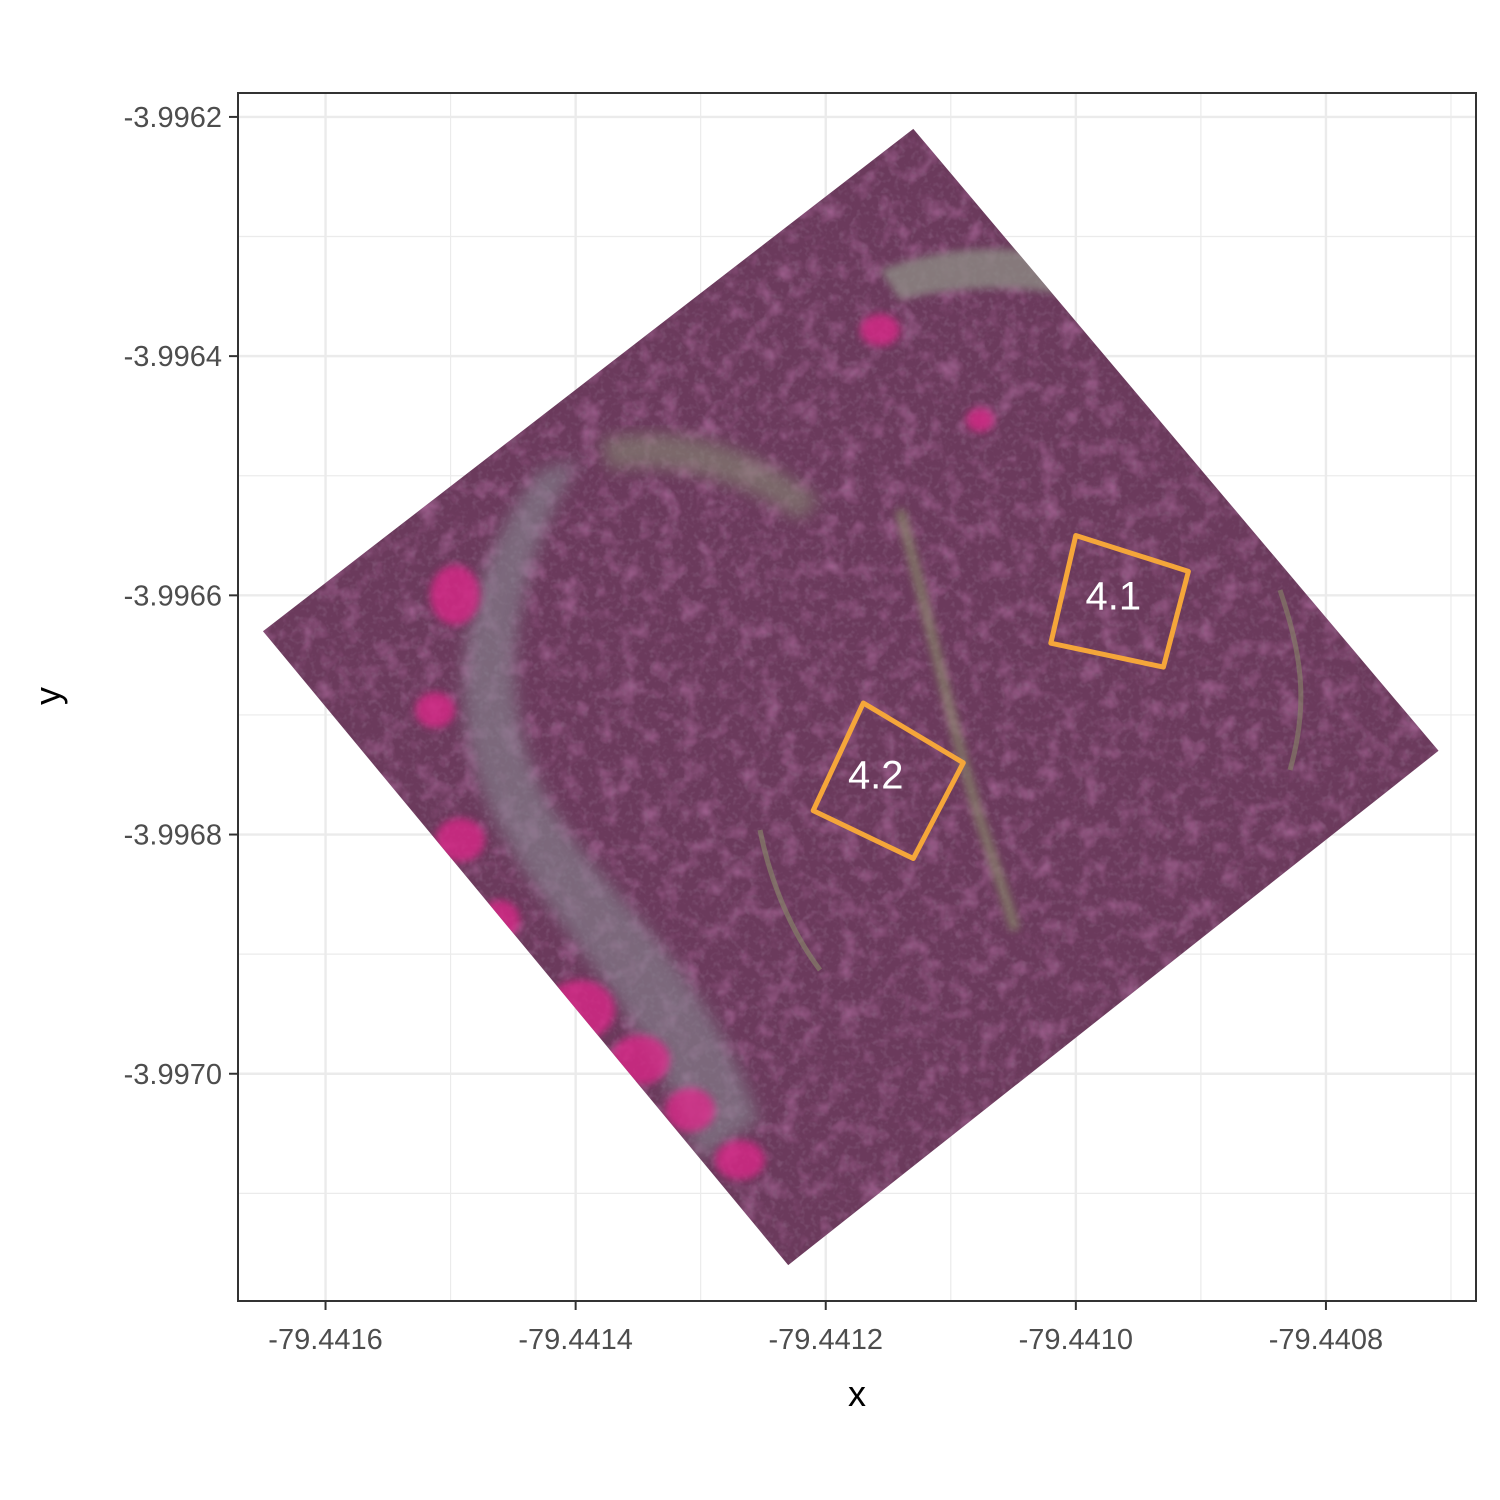 Image resolution: width=1500 pixels, height=1500 pixels. Describe the element at coordinates (1076, 1340) in the screenshot. I see `x-tick-label: -79.4410` at that location.